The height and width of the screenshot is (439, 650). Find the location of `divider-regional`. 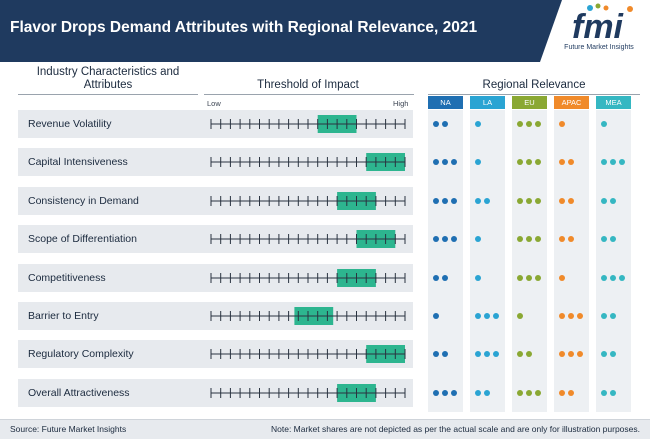

divider-regional is located at coordinates (534, 94).